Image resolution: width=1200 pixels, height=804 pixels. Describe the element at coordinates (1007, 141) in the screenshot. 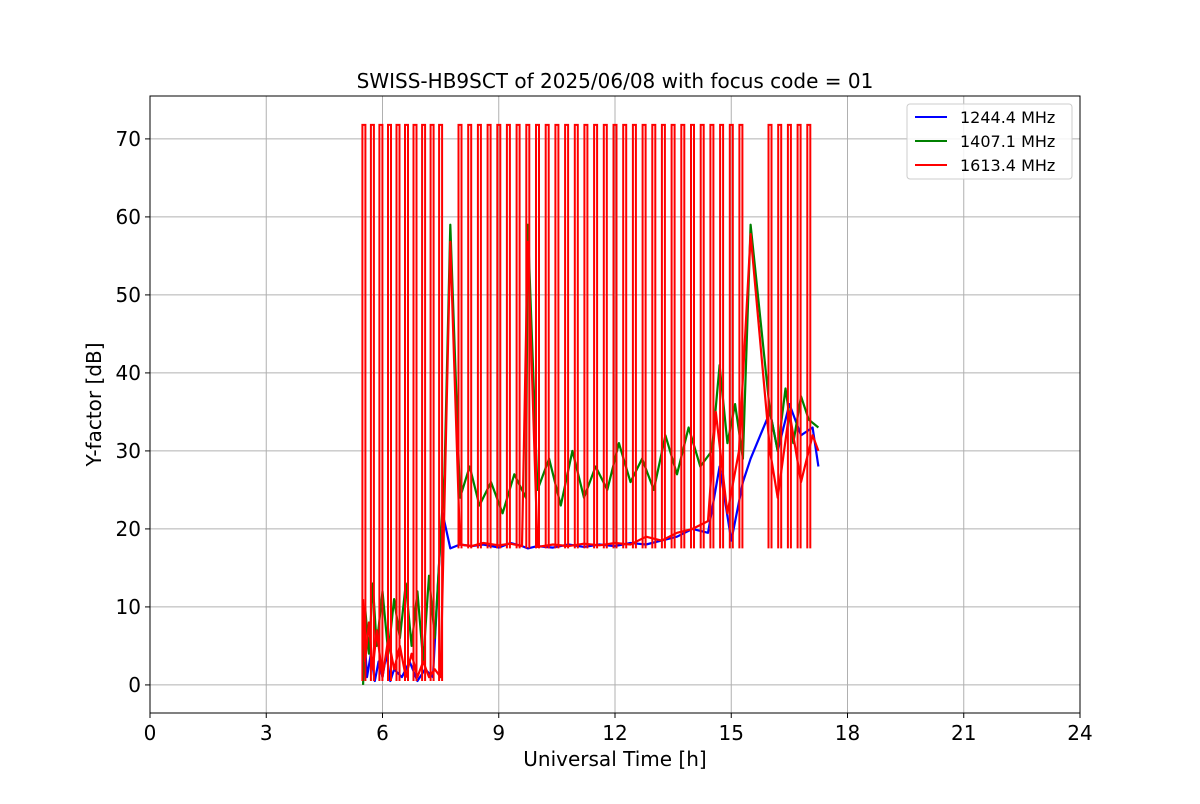

I see `legend-label: 1407.1 MHz` at that location.